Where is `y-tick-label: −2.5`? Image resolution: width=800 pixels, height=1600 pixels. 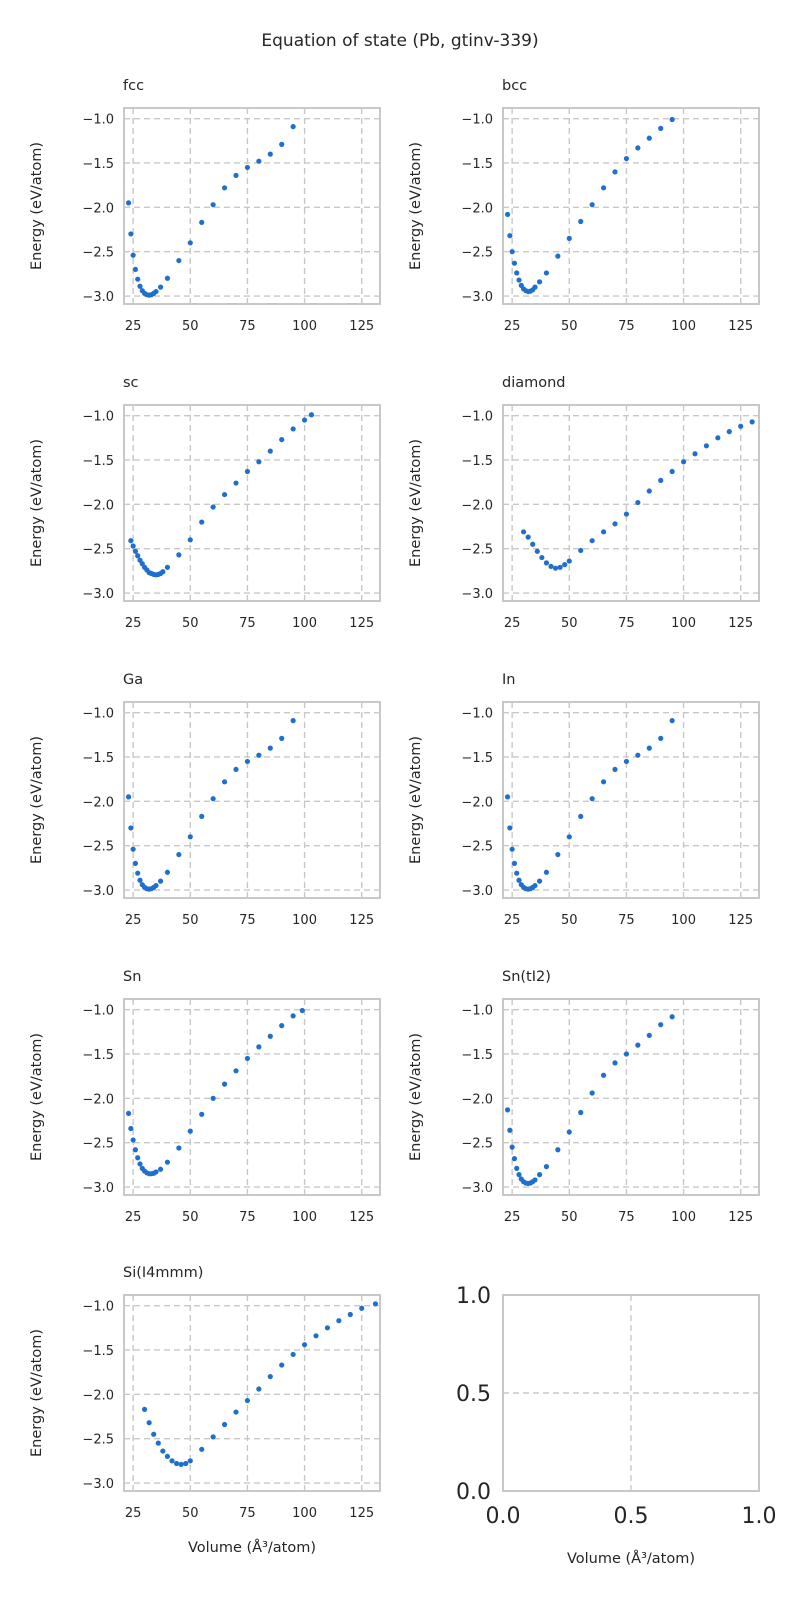
y-tick-label: −2.5 is located at coordinates (477, 550).